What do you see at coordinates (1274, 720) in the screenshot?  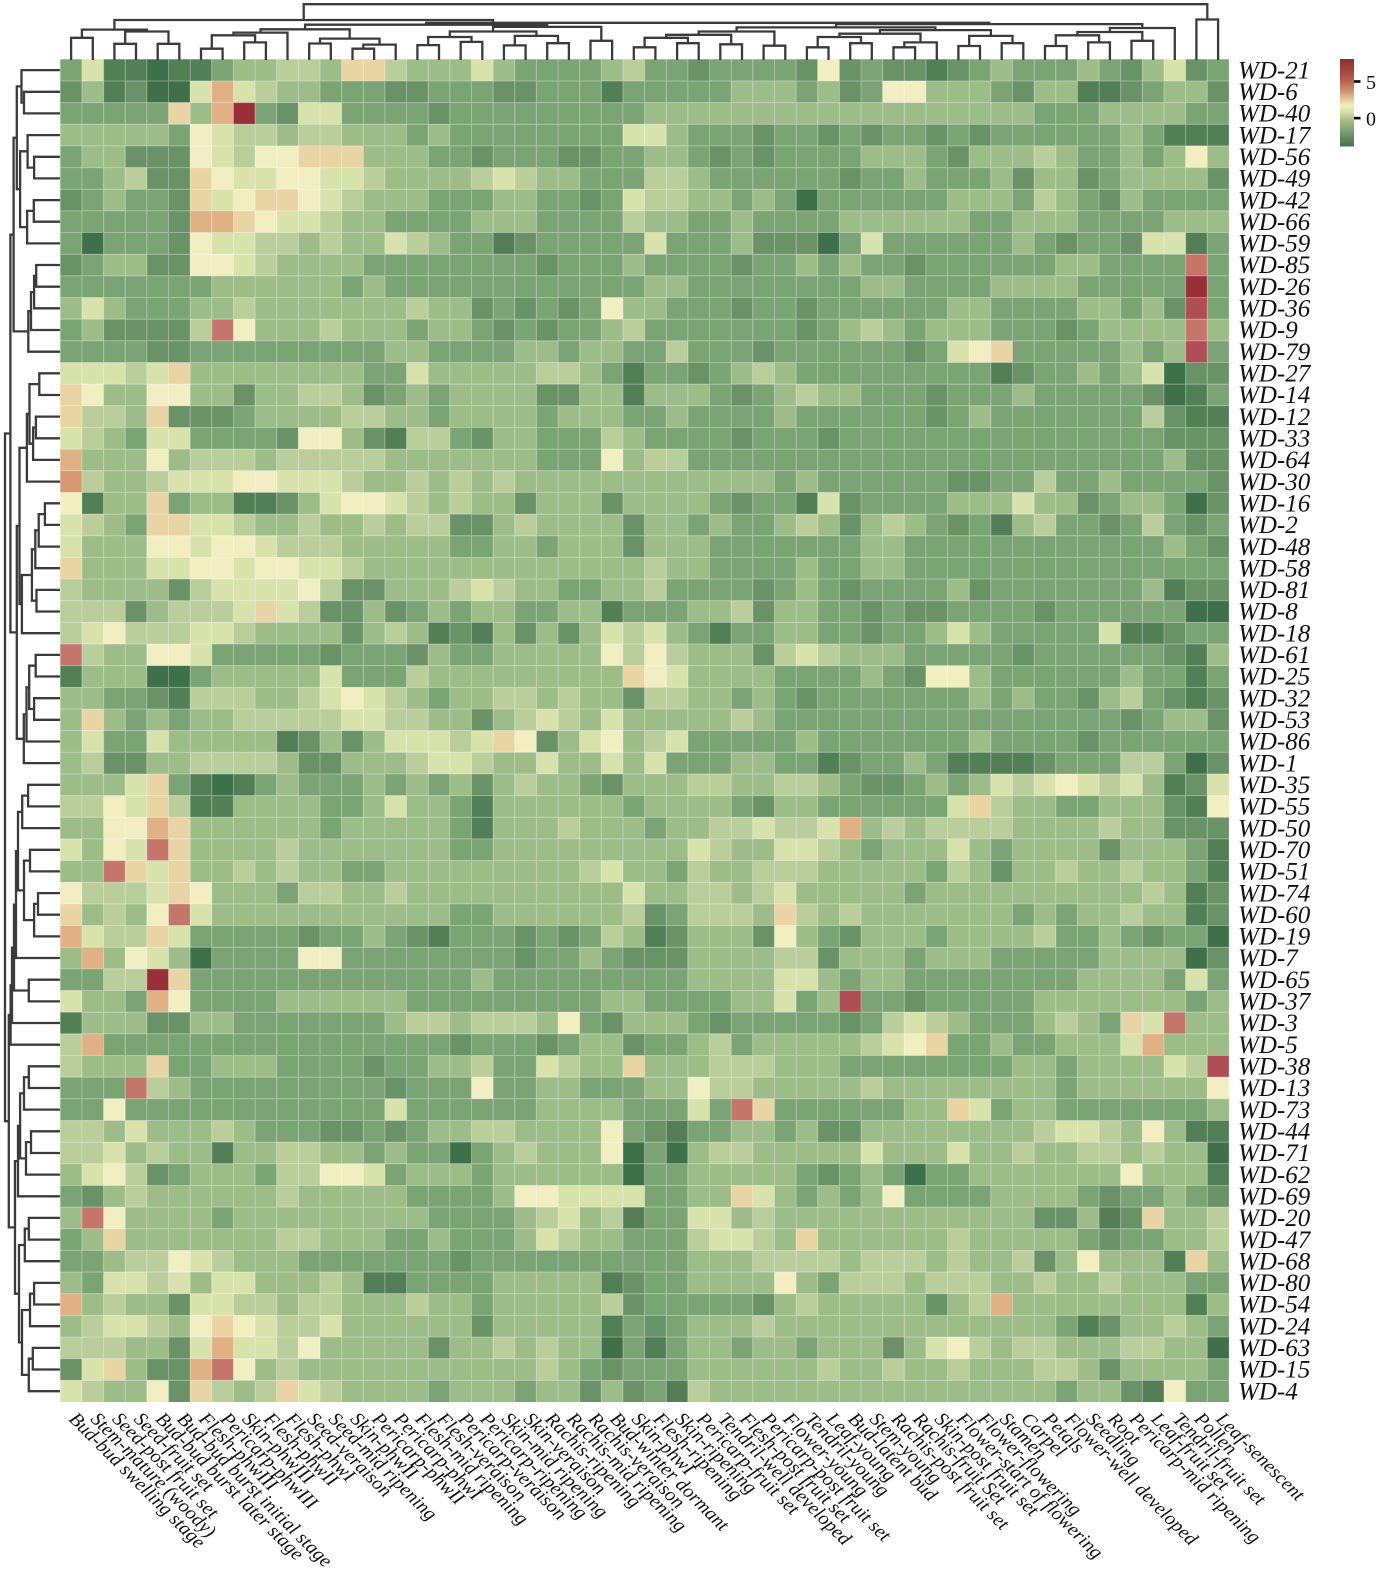 I see `svg-text: WD-53` at bounding box center [1274, 720].